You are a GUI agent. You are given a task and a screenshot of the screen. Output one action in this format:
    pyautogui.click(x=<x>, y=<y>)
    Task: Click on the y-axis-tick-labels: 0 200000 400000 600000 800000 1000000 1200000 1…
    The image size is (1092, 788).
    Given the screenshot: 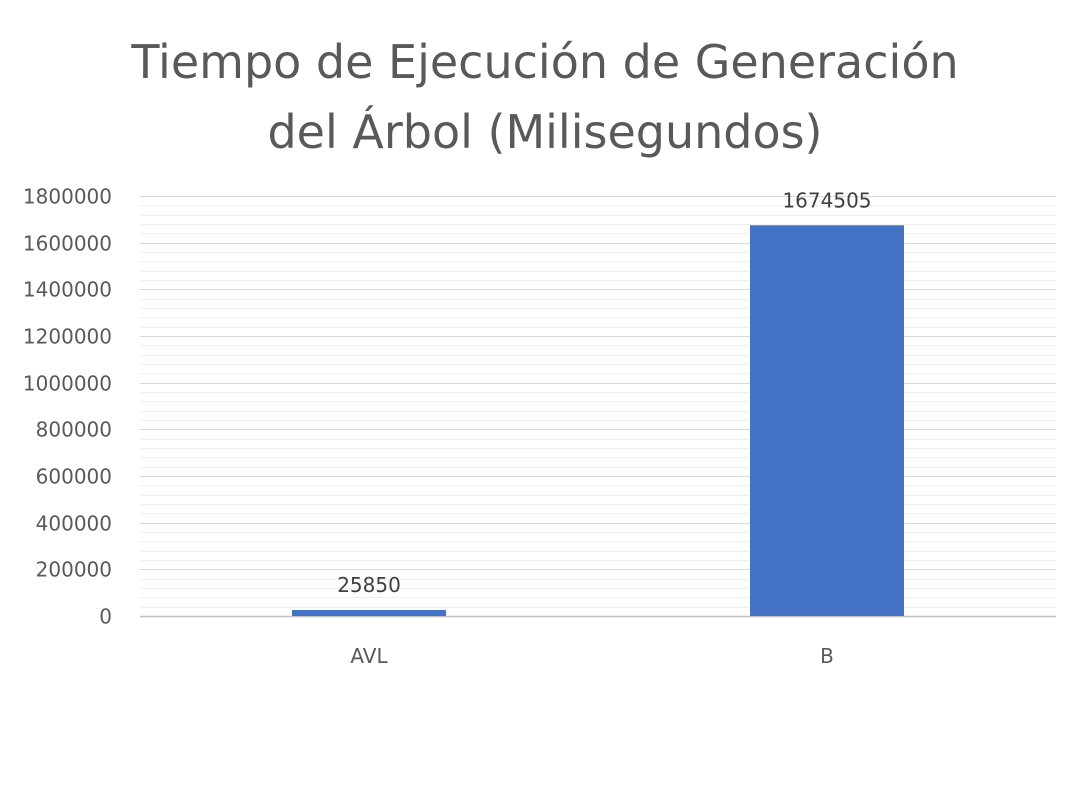 What is the action you would take?
    pyautogui.click(x=67, y=407)
    